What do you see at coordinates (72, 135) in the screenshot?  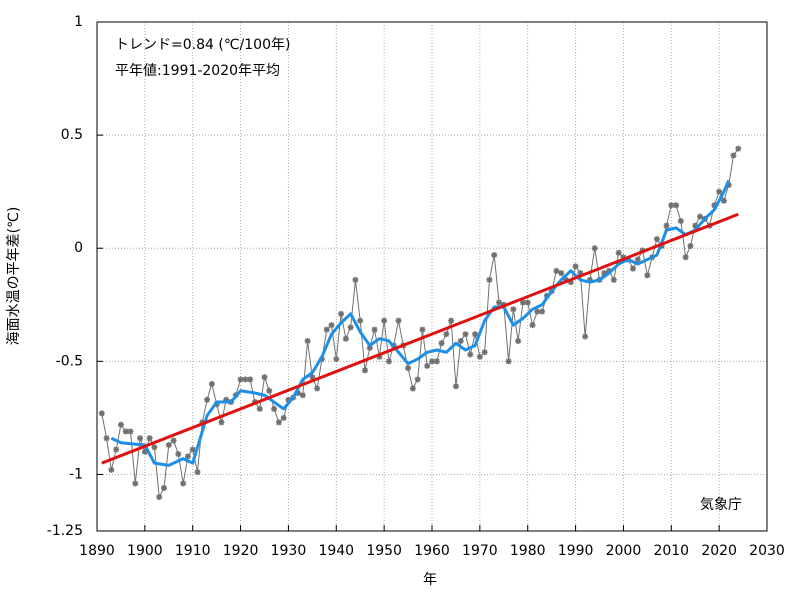 I see `y-tick-label: 0.5` at bounding box center [72, 135].